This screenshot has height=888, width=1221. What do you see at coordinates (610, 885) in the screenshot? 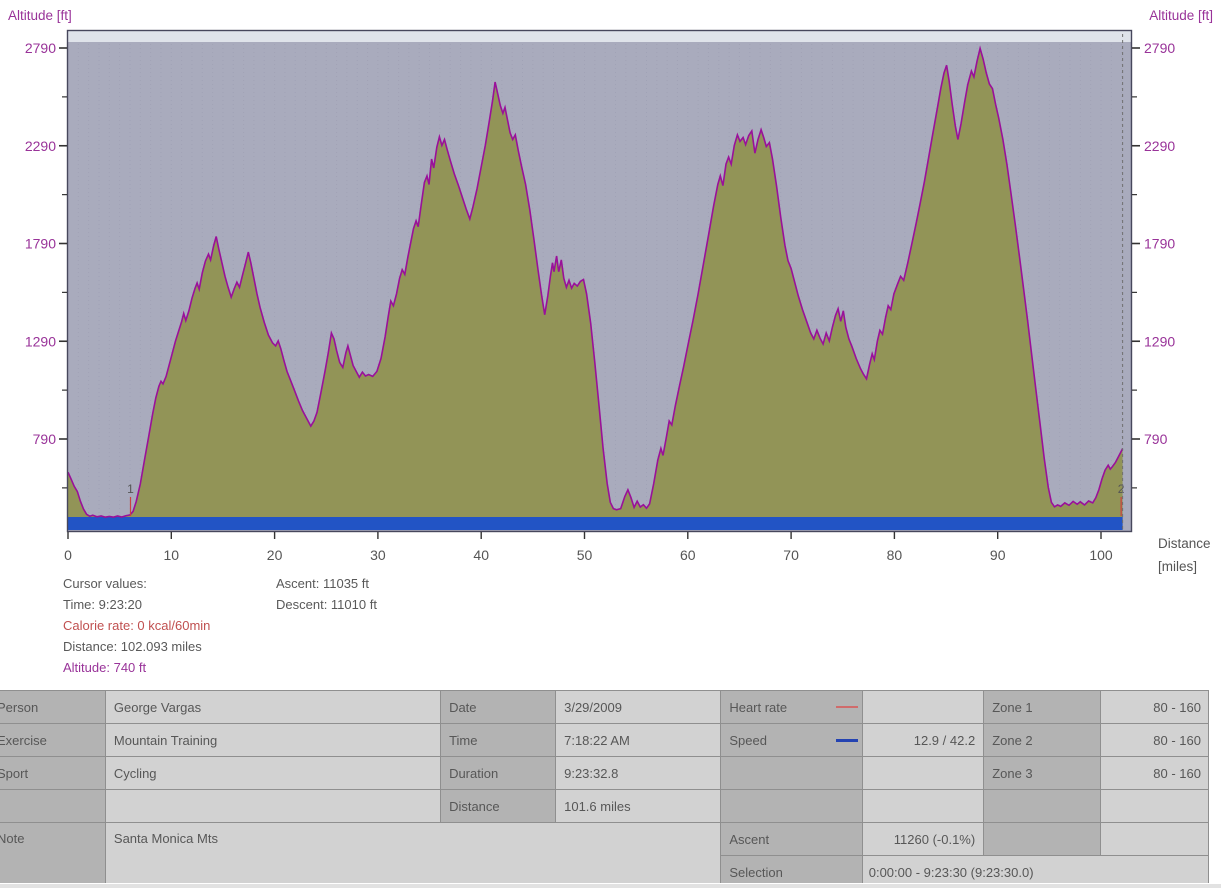
I see `bottom-panel-edge` at bounding box center [610, 885].